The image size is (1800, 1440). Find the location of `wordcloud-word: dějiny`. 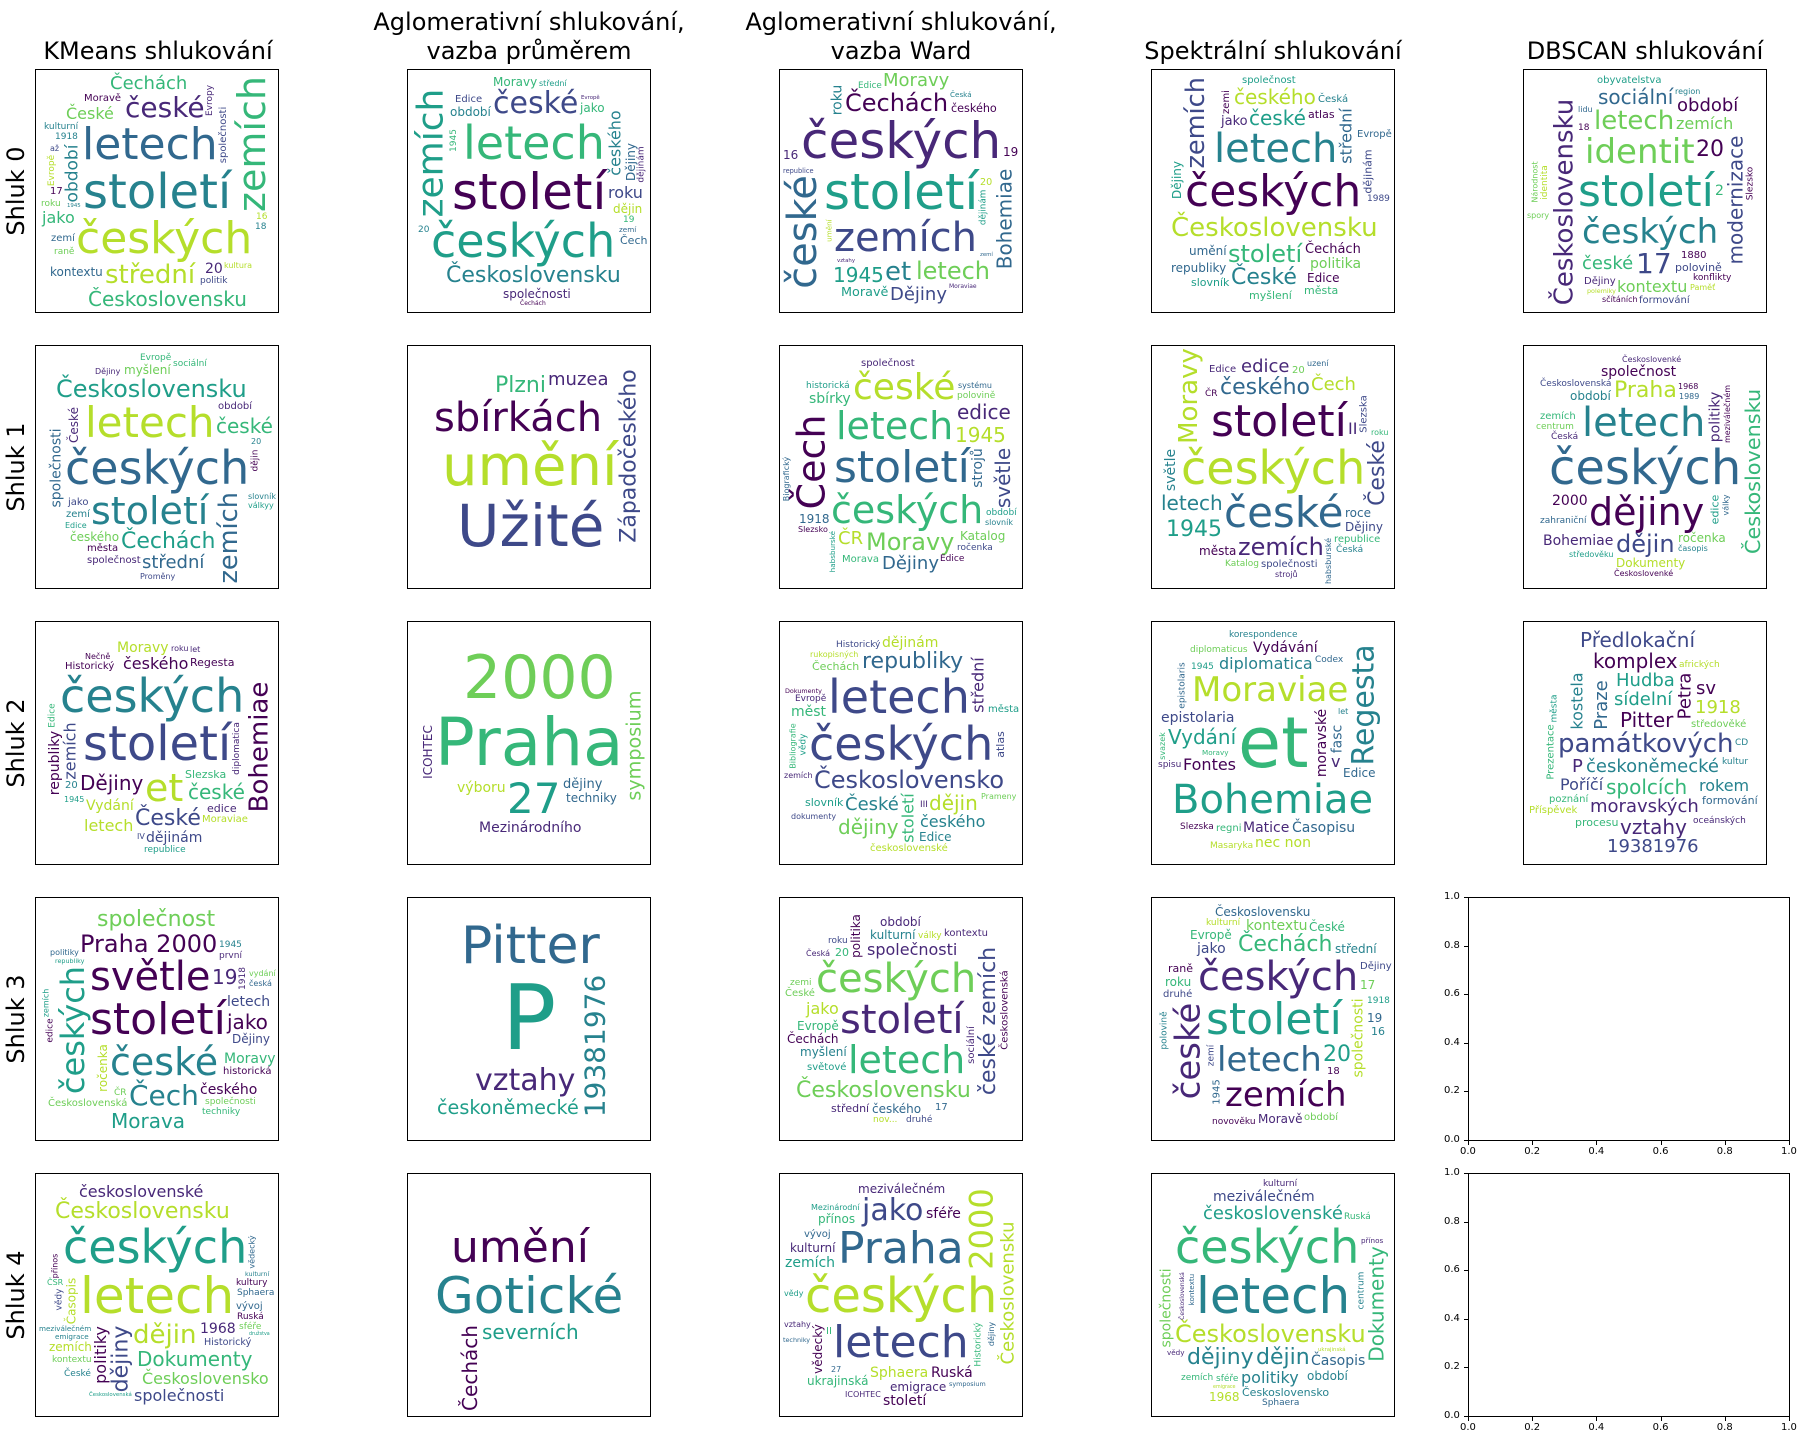

wordcloud-word: dějiny is located at coordinates (868, 827).